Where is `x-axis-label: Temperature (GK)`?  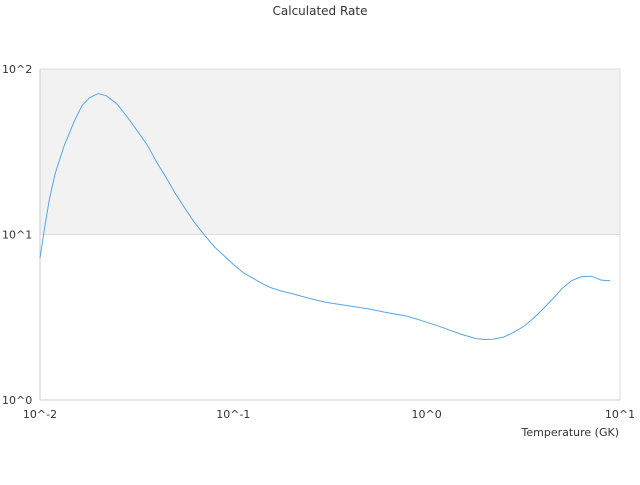
x-axis-label: Temperature (GK) is located at coordinates (570, 432).